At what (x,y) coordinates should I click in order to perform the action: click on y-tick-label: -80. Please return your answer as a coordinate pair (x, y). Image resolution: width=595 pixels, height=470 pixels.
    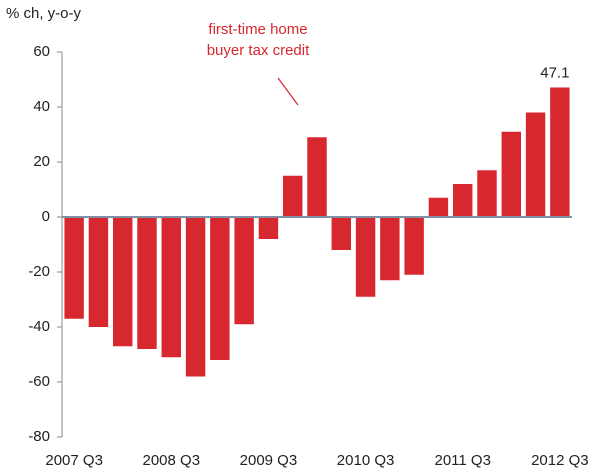
    Looking at the image, I should click on (39, 436).